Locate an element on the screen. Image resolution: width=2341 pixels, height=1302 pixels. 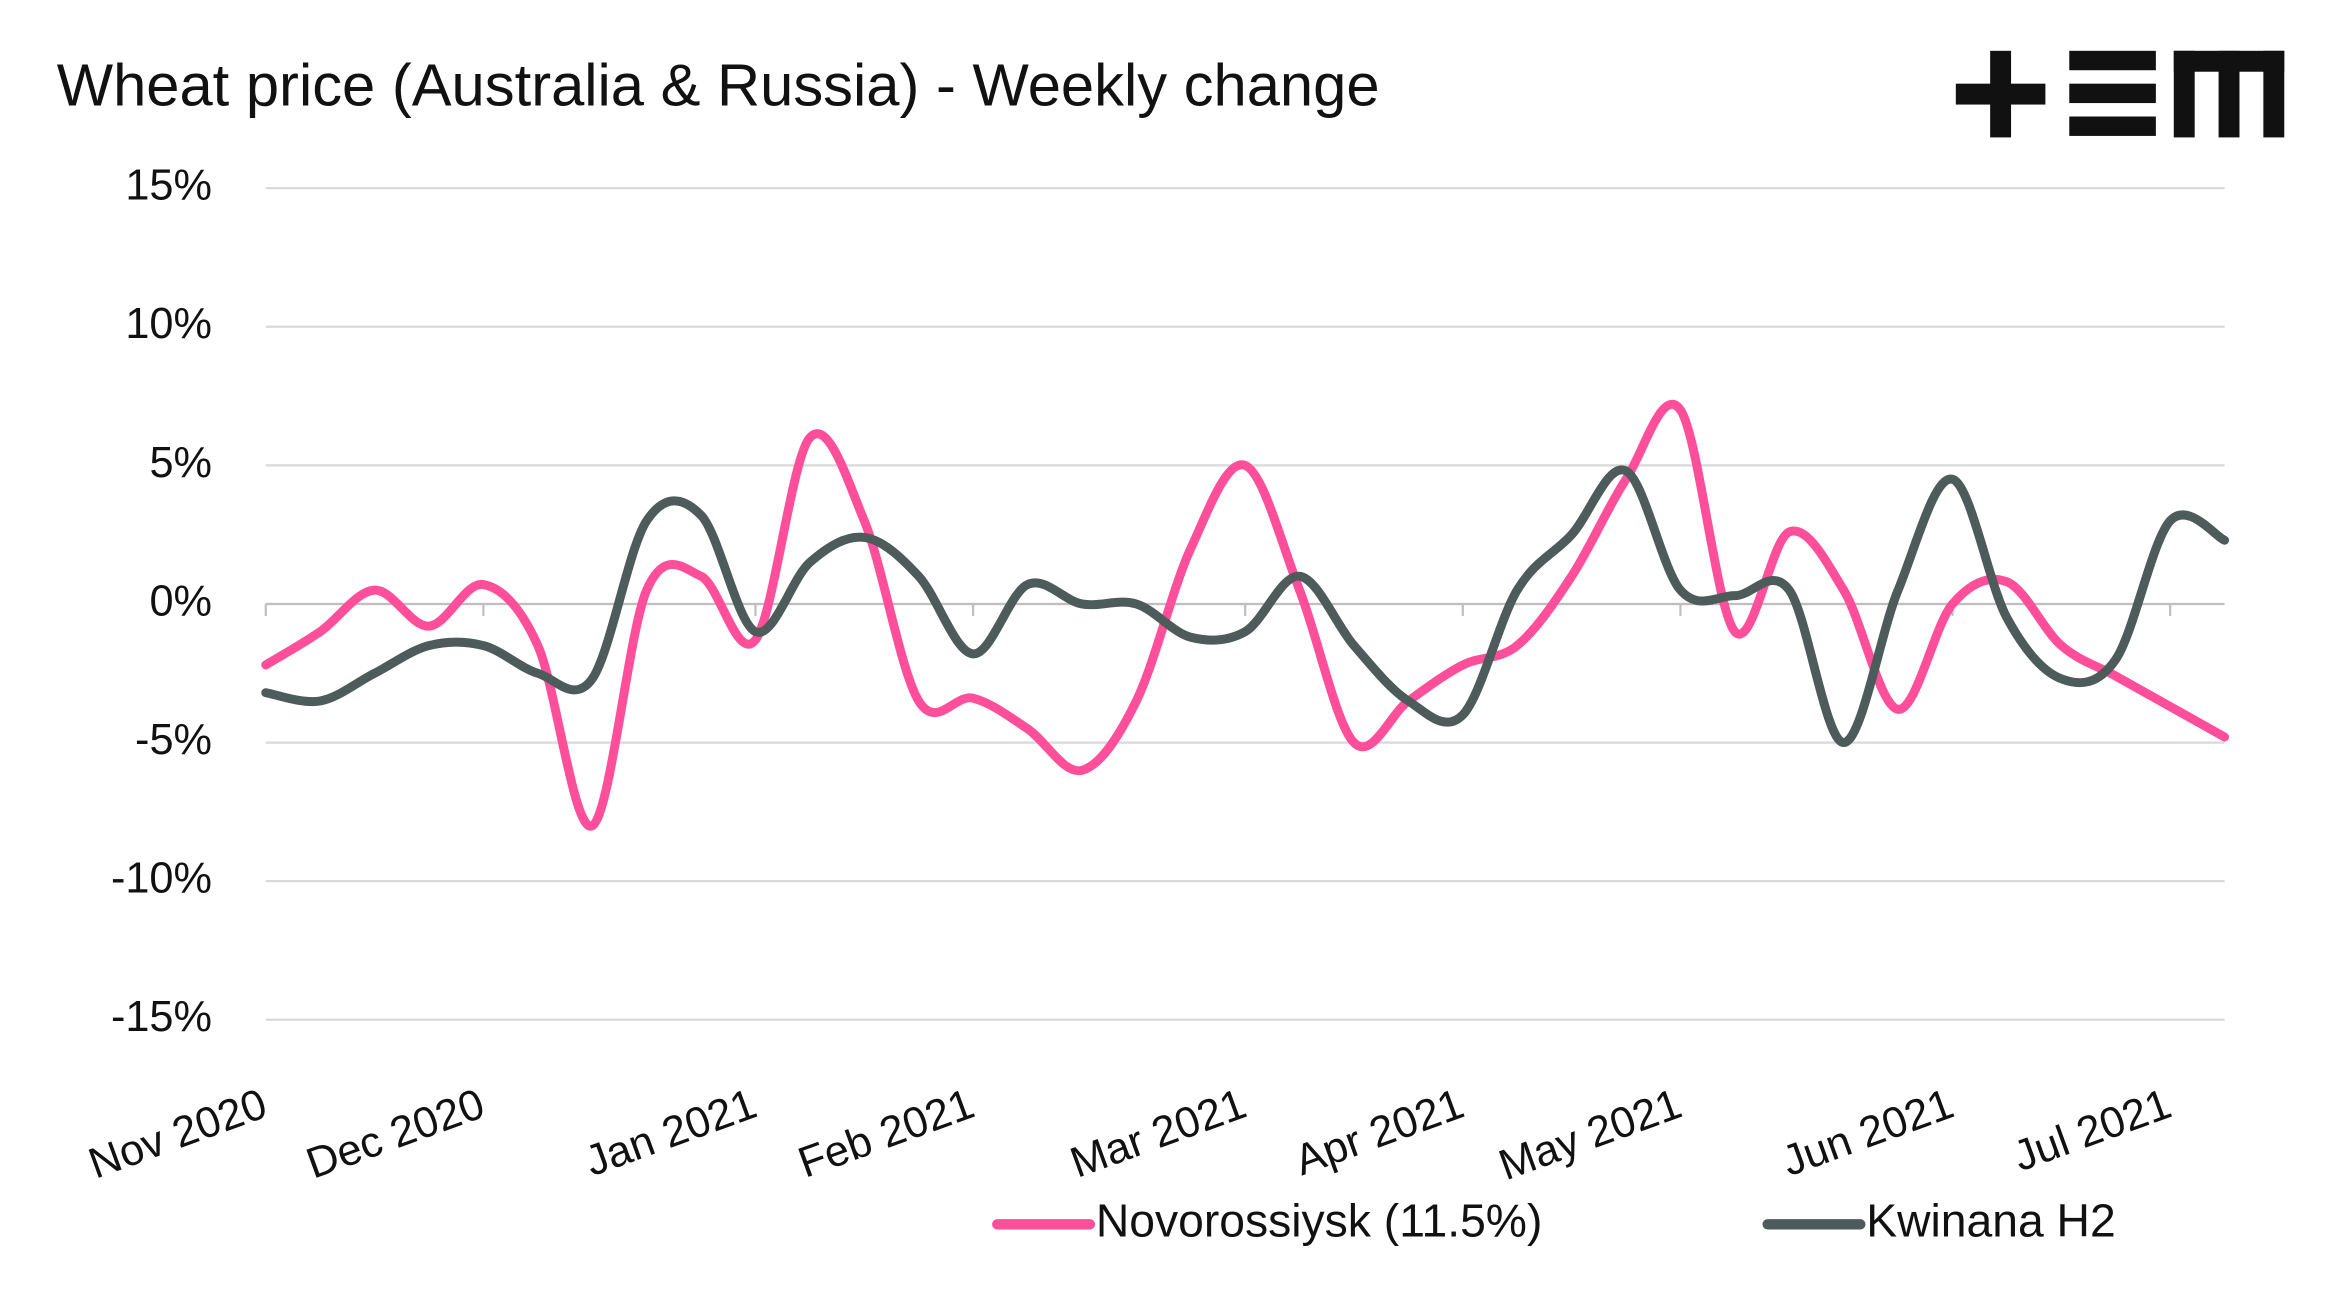
legend-label: Kwinana H2 is located at coordinates (1990, 1221).